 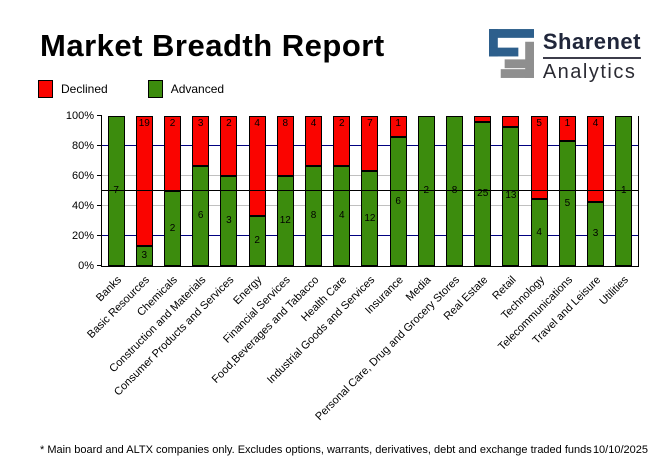 I want to click on stacked-bar-basic-resources: 19 3, so click(x=144, y=191).